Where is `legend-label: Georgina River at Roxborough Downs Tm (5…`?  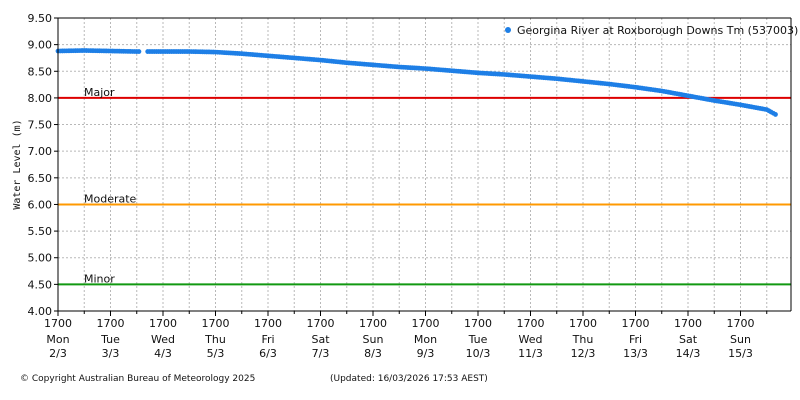 legend-label: Georgina River at Roxborough Downs Tm (5… is located at coordinates (657, 30).